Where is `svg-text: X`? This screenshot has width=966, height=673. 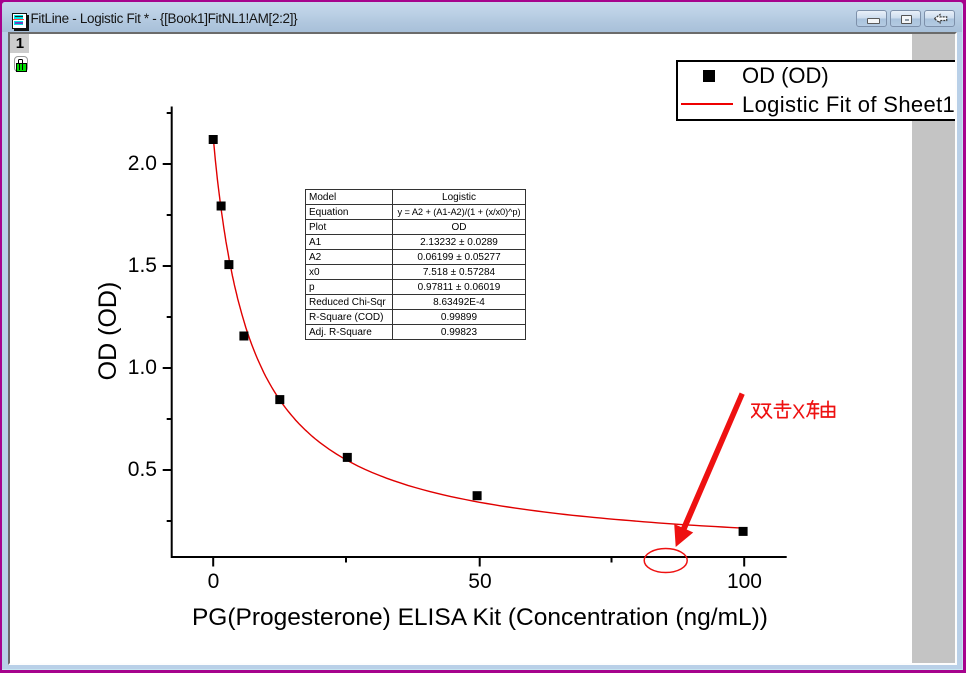
svg-text: X is located at coordinates (798, 412).